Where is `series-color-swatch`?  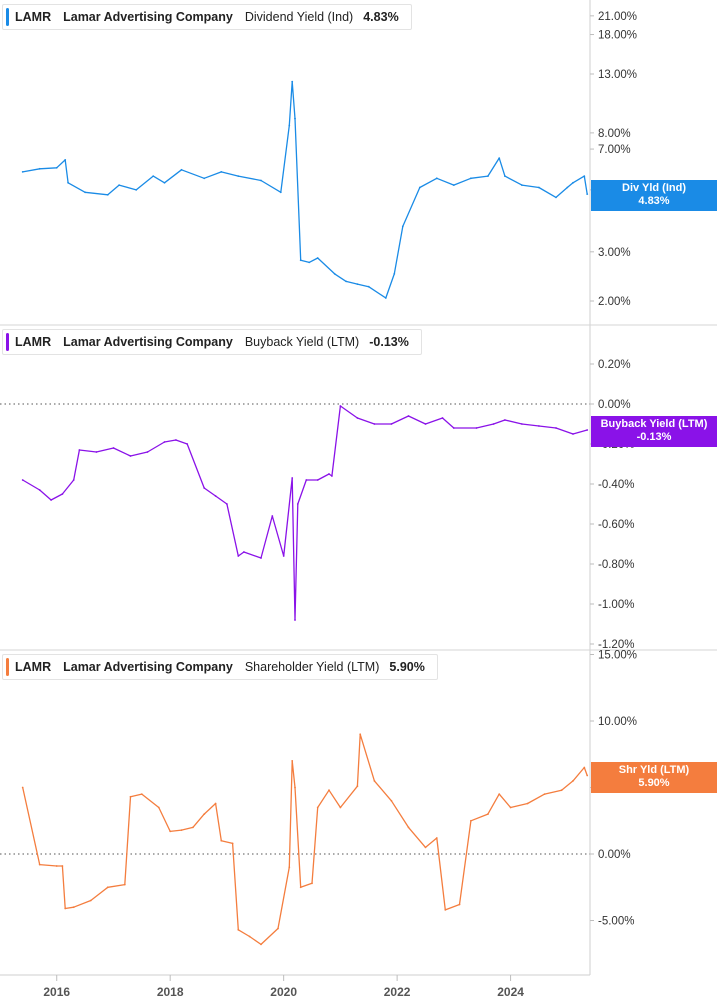 series-color-swatch is located at coordinates (7, 17).